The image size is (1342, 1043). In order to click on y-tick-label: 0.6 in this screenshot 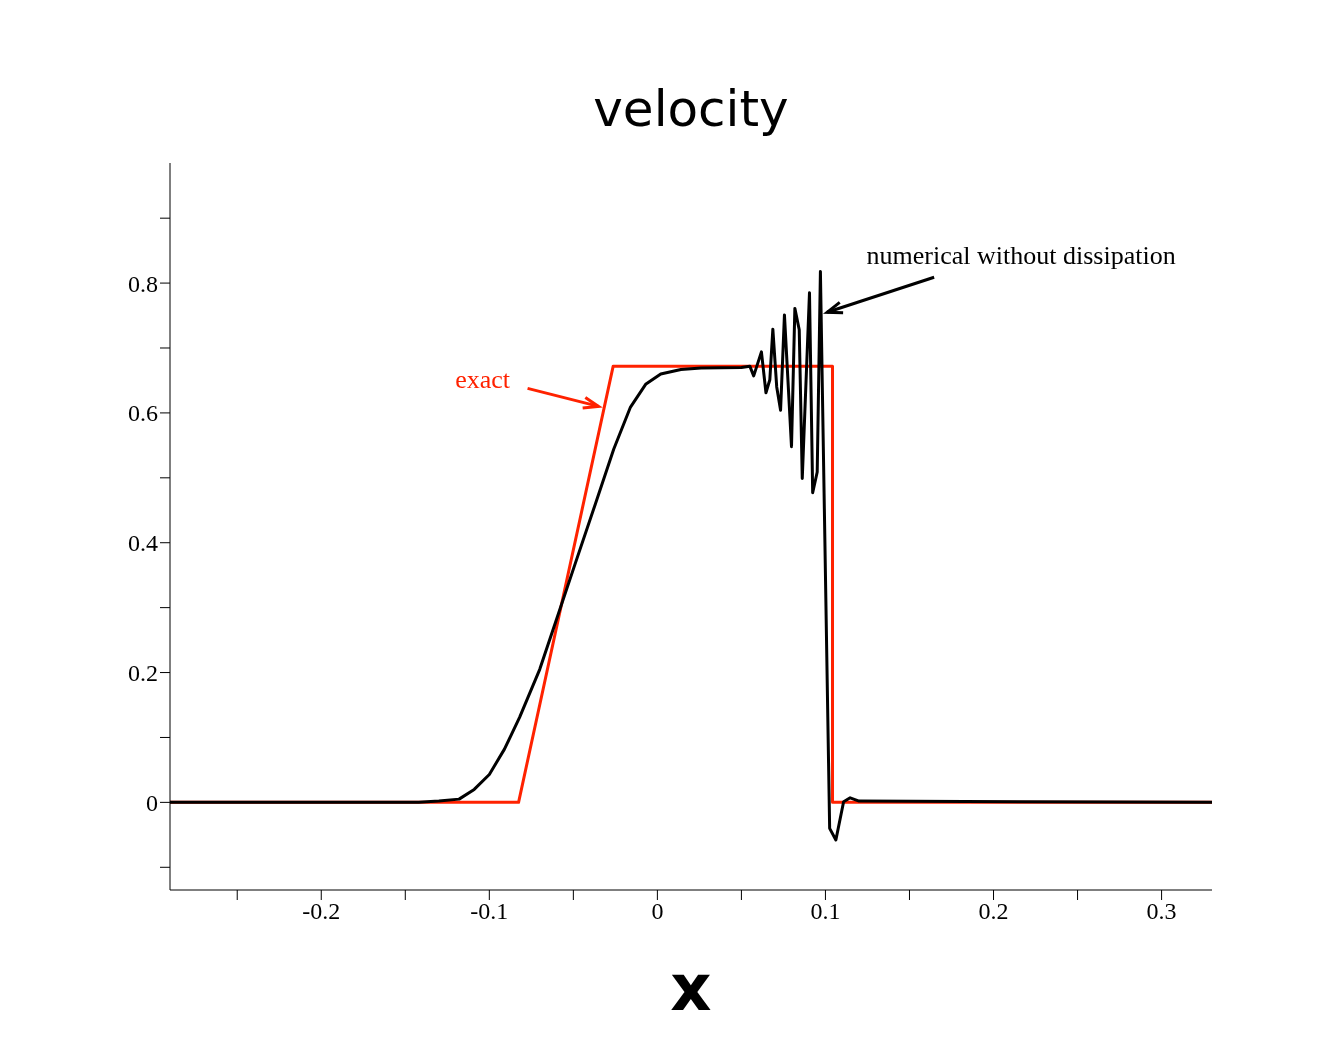, I will do `click(143, 413)`.